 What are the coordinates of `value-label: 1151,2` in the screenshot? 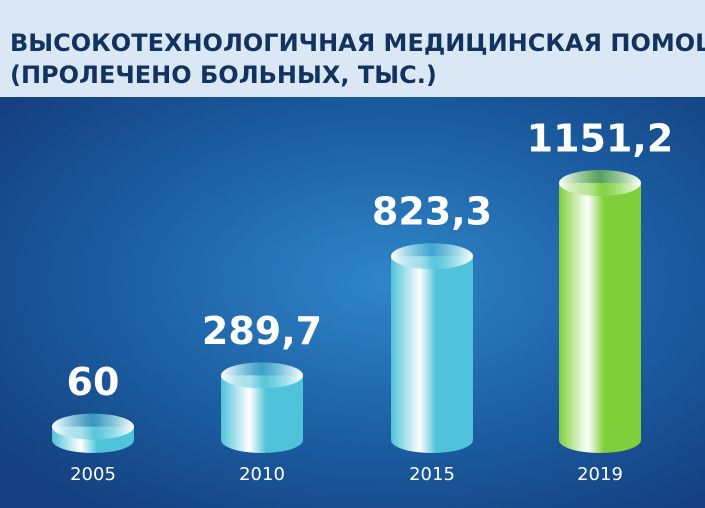 It's located at (600, 139).